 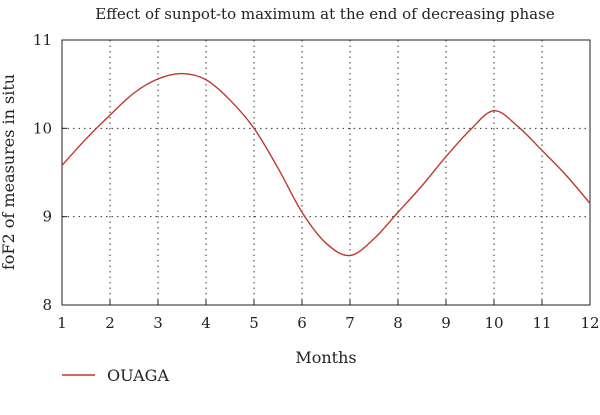 What do you see at coordinates (302, 323) in the screenshot?
I see `x-tick-label: 6` at bounding box center [302, 323].